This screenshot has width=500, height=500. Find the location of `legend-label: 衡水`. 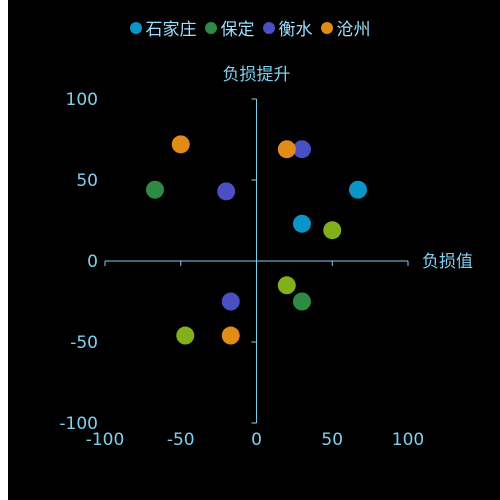

legend-label: 衡水 is located at coordinates (295, 30).